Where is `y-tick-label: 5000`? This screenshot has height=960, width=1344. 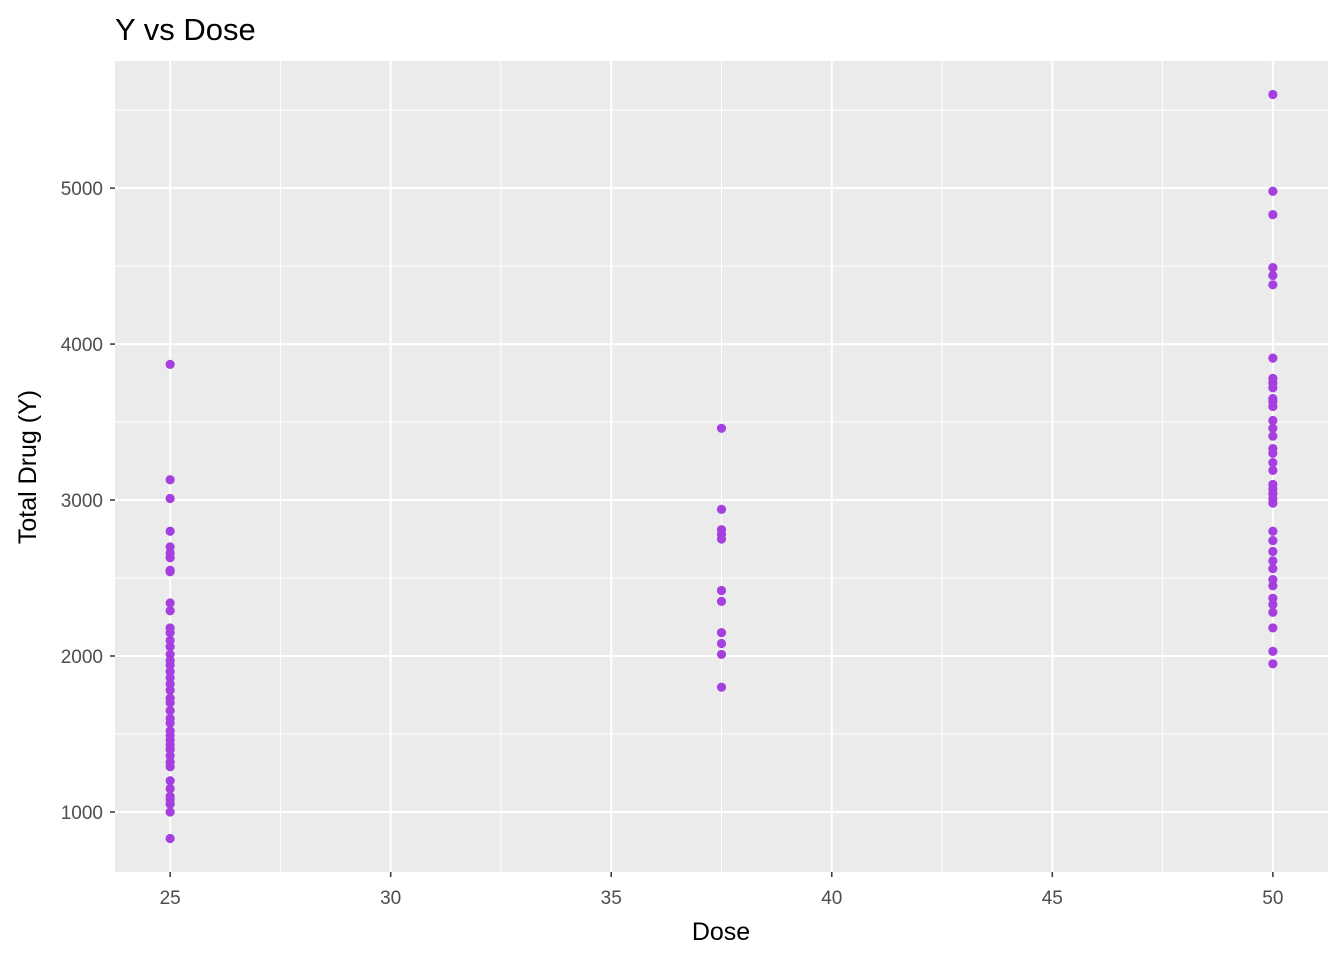
y-tick-label: 5000 is located at coordinates (82, 189).